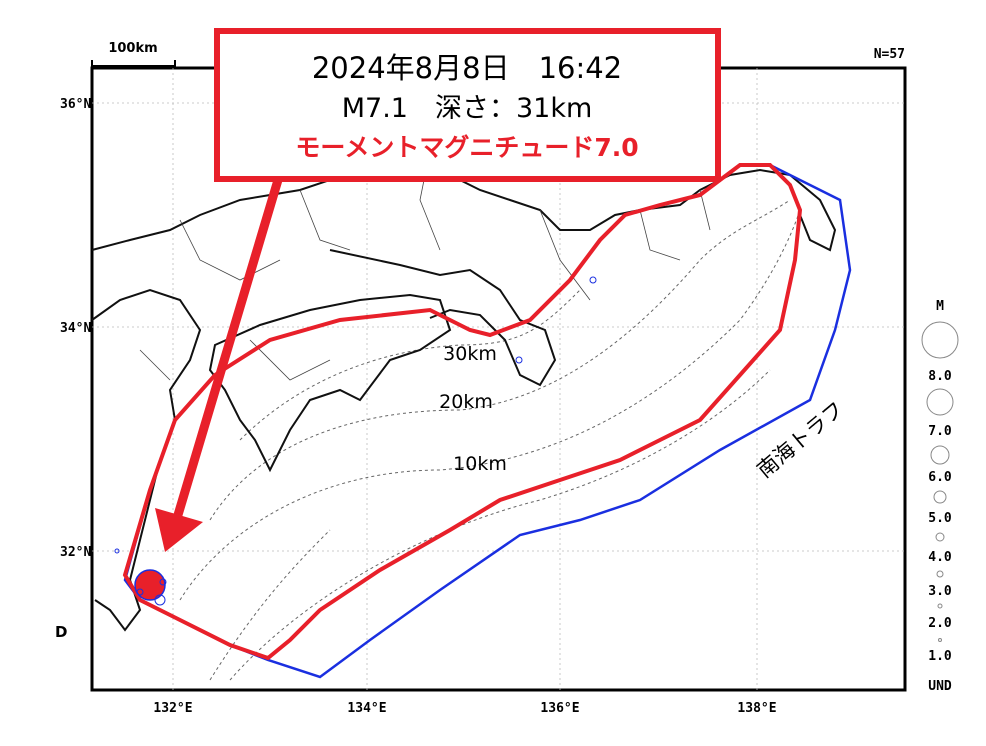  Describe the element at coordinates (466, 402) in the screenshot. I see `depth-label: 20km` at that location.